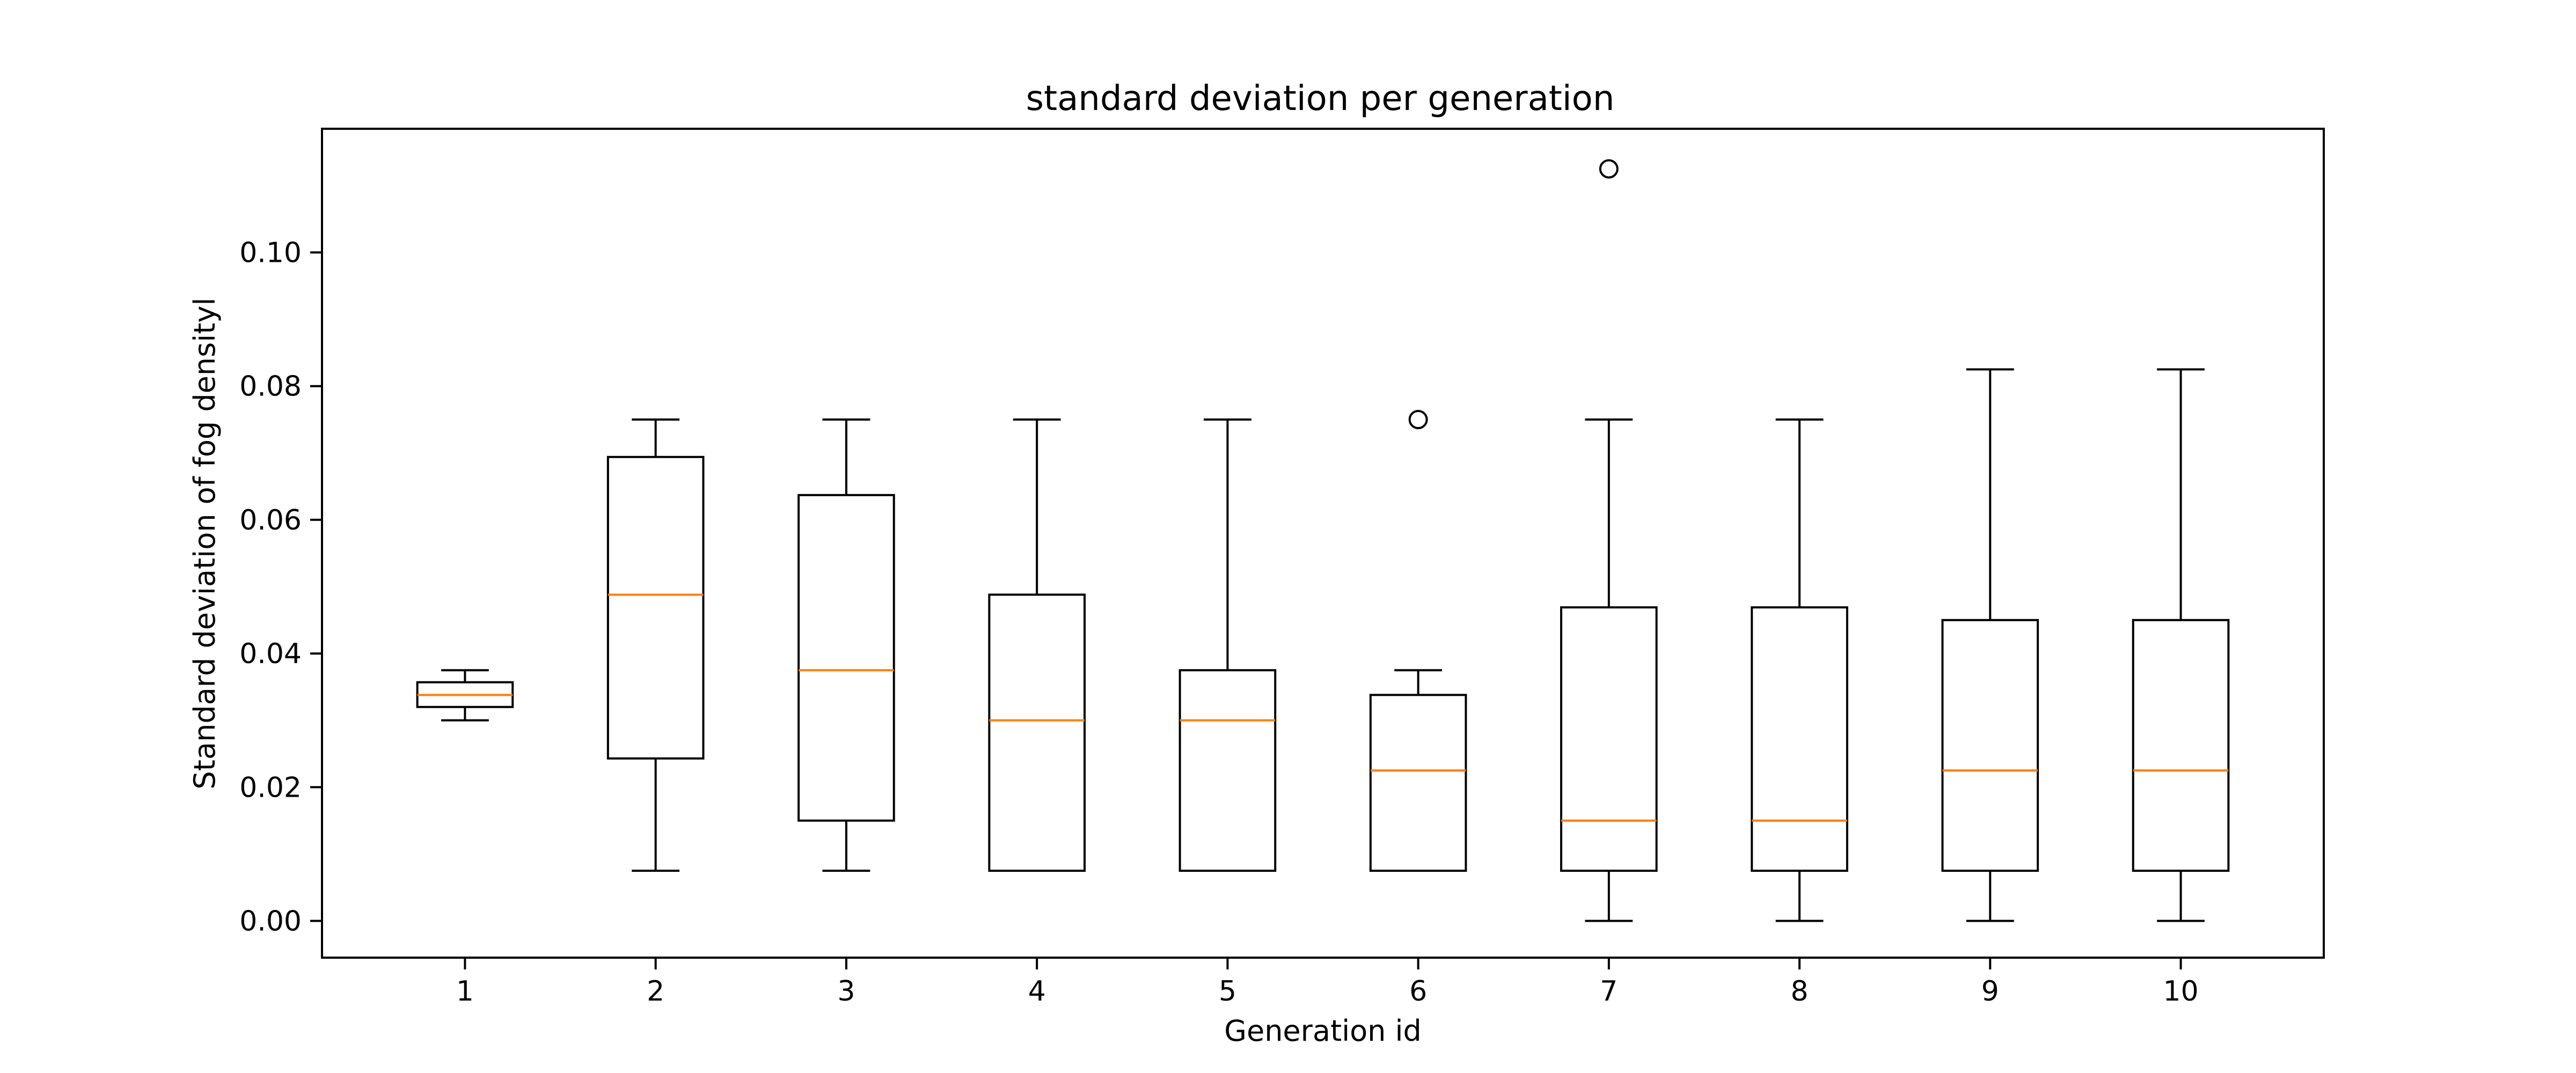  What do you see at coordinates (1327, 983) in the screenshot?
I see `x-axis-ticks: 1 2 3 4 5 6 7 8 9 10` at bounding box center [1327, 983].